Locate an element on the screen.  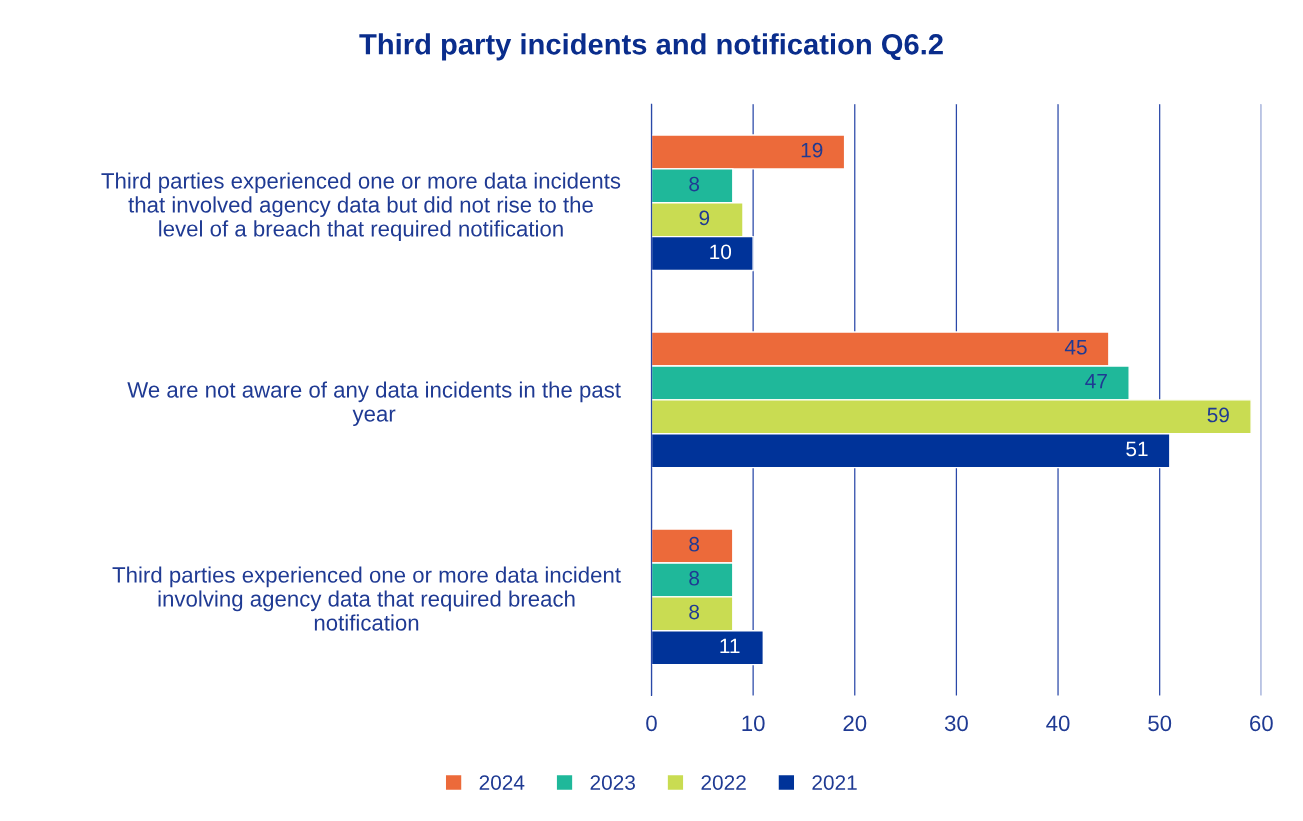
data-label: 11 is located at coordinates (730, 646).